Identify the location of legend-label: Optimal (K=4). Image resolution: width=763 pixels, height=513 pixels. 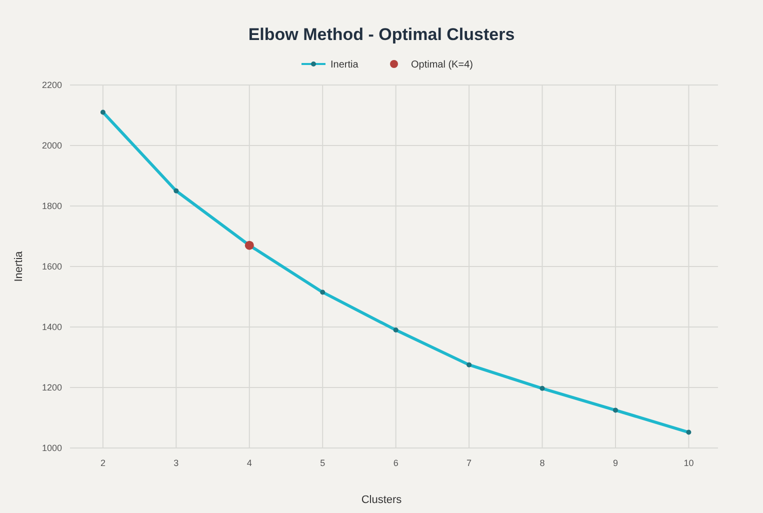
(442, 65).